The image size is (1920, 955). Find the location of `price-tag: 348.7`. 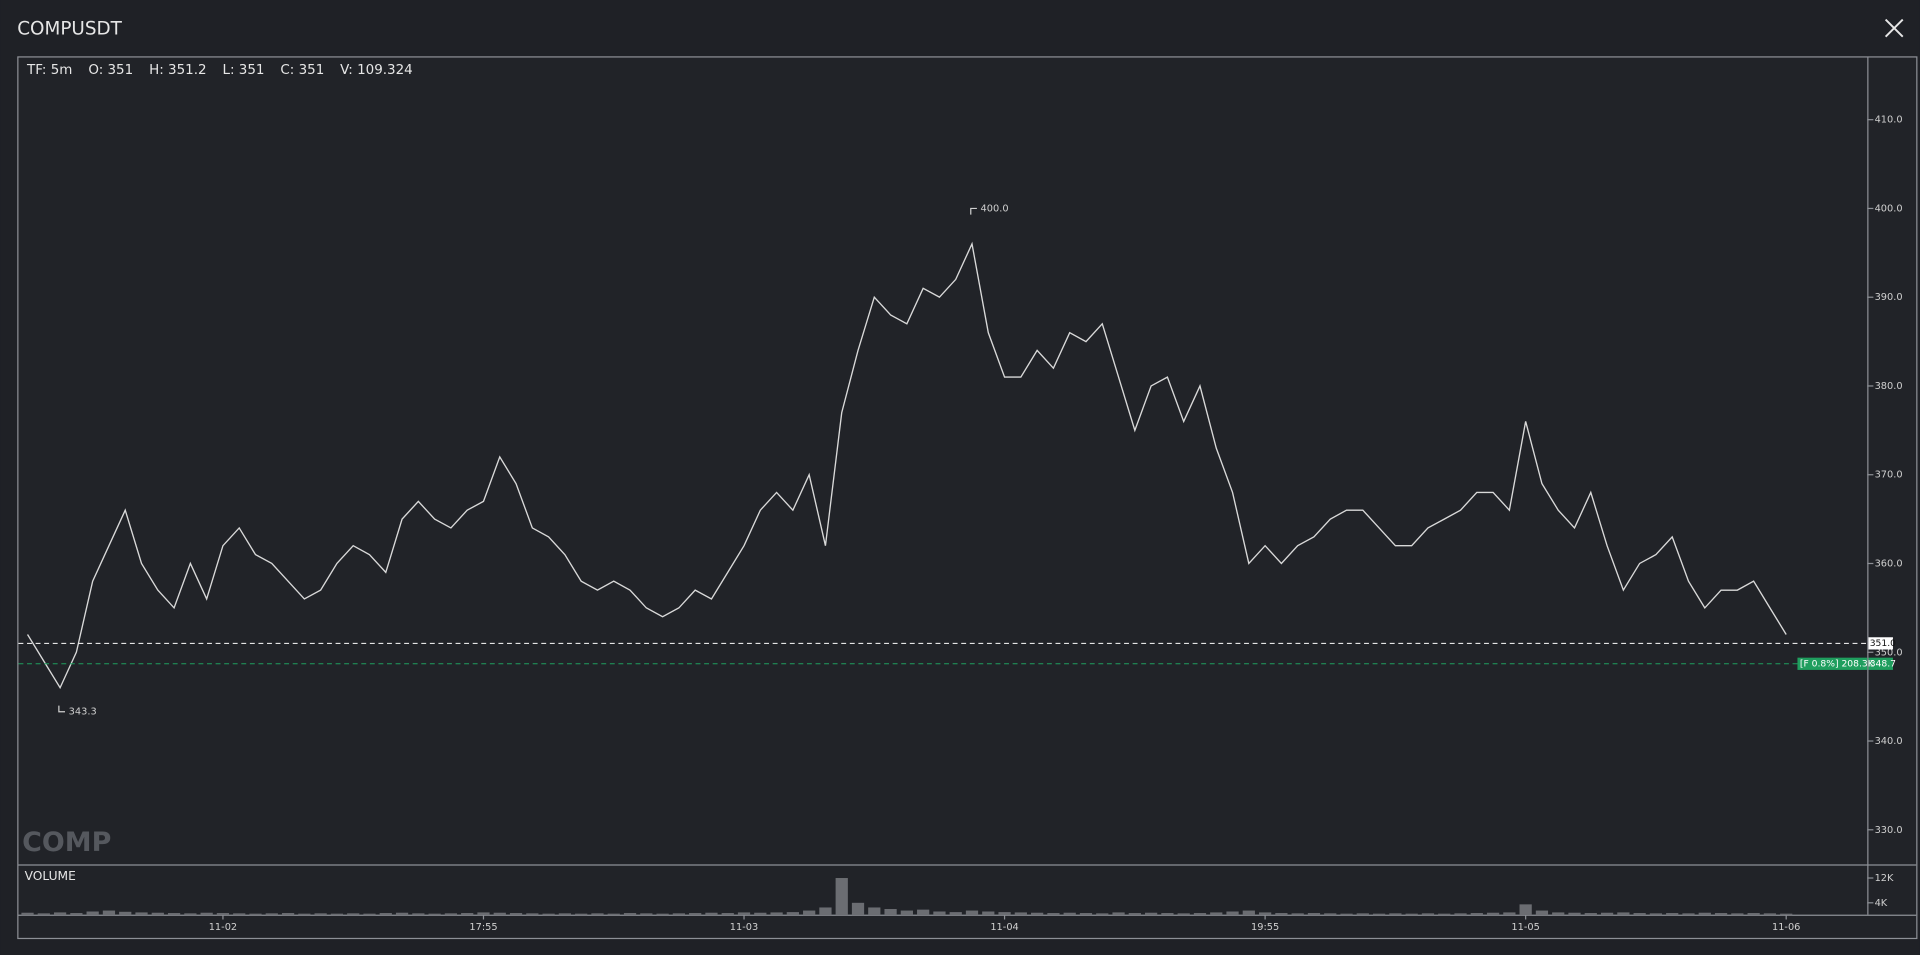

price-tag: 348.7 is located at coordinates (1882, 663).